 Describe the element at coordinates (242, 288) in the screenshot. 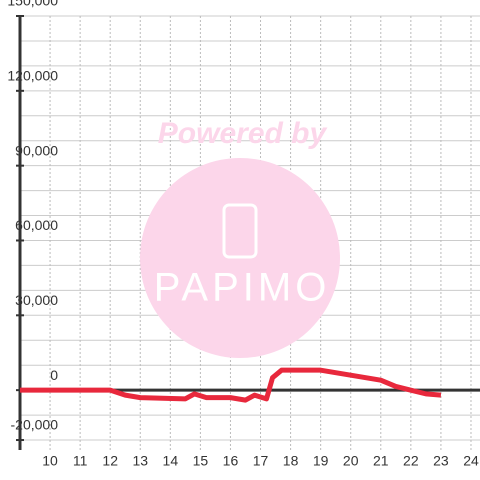

I see `watermark-logo: PAPIMO` at that location.